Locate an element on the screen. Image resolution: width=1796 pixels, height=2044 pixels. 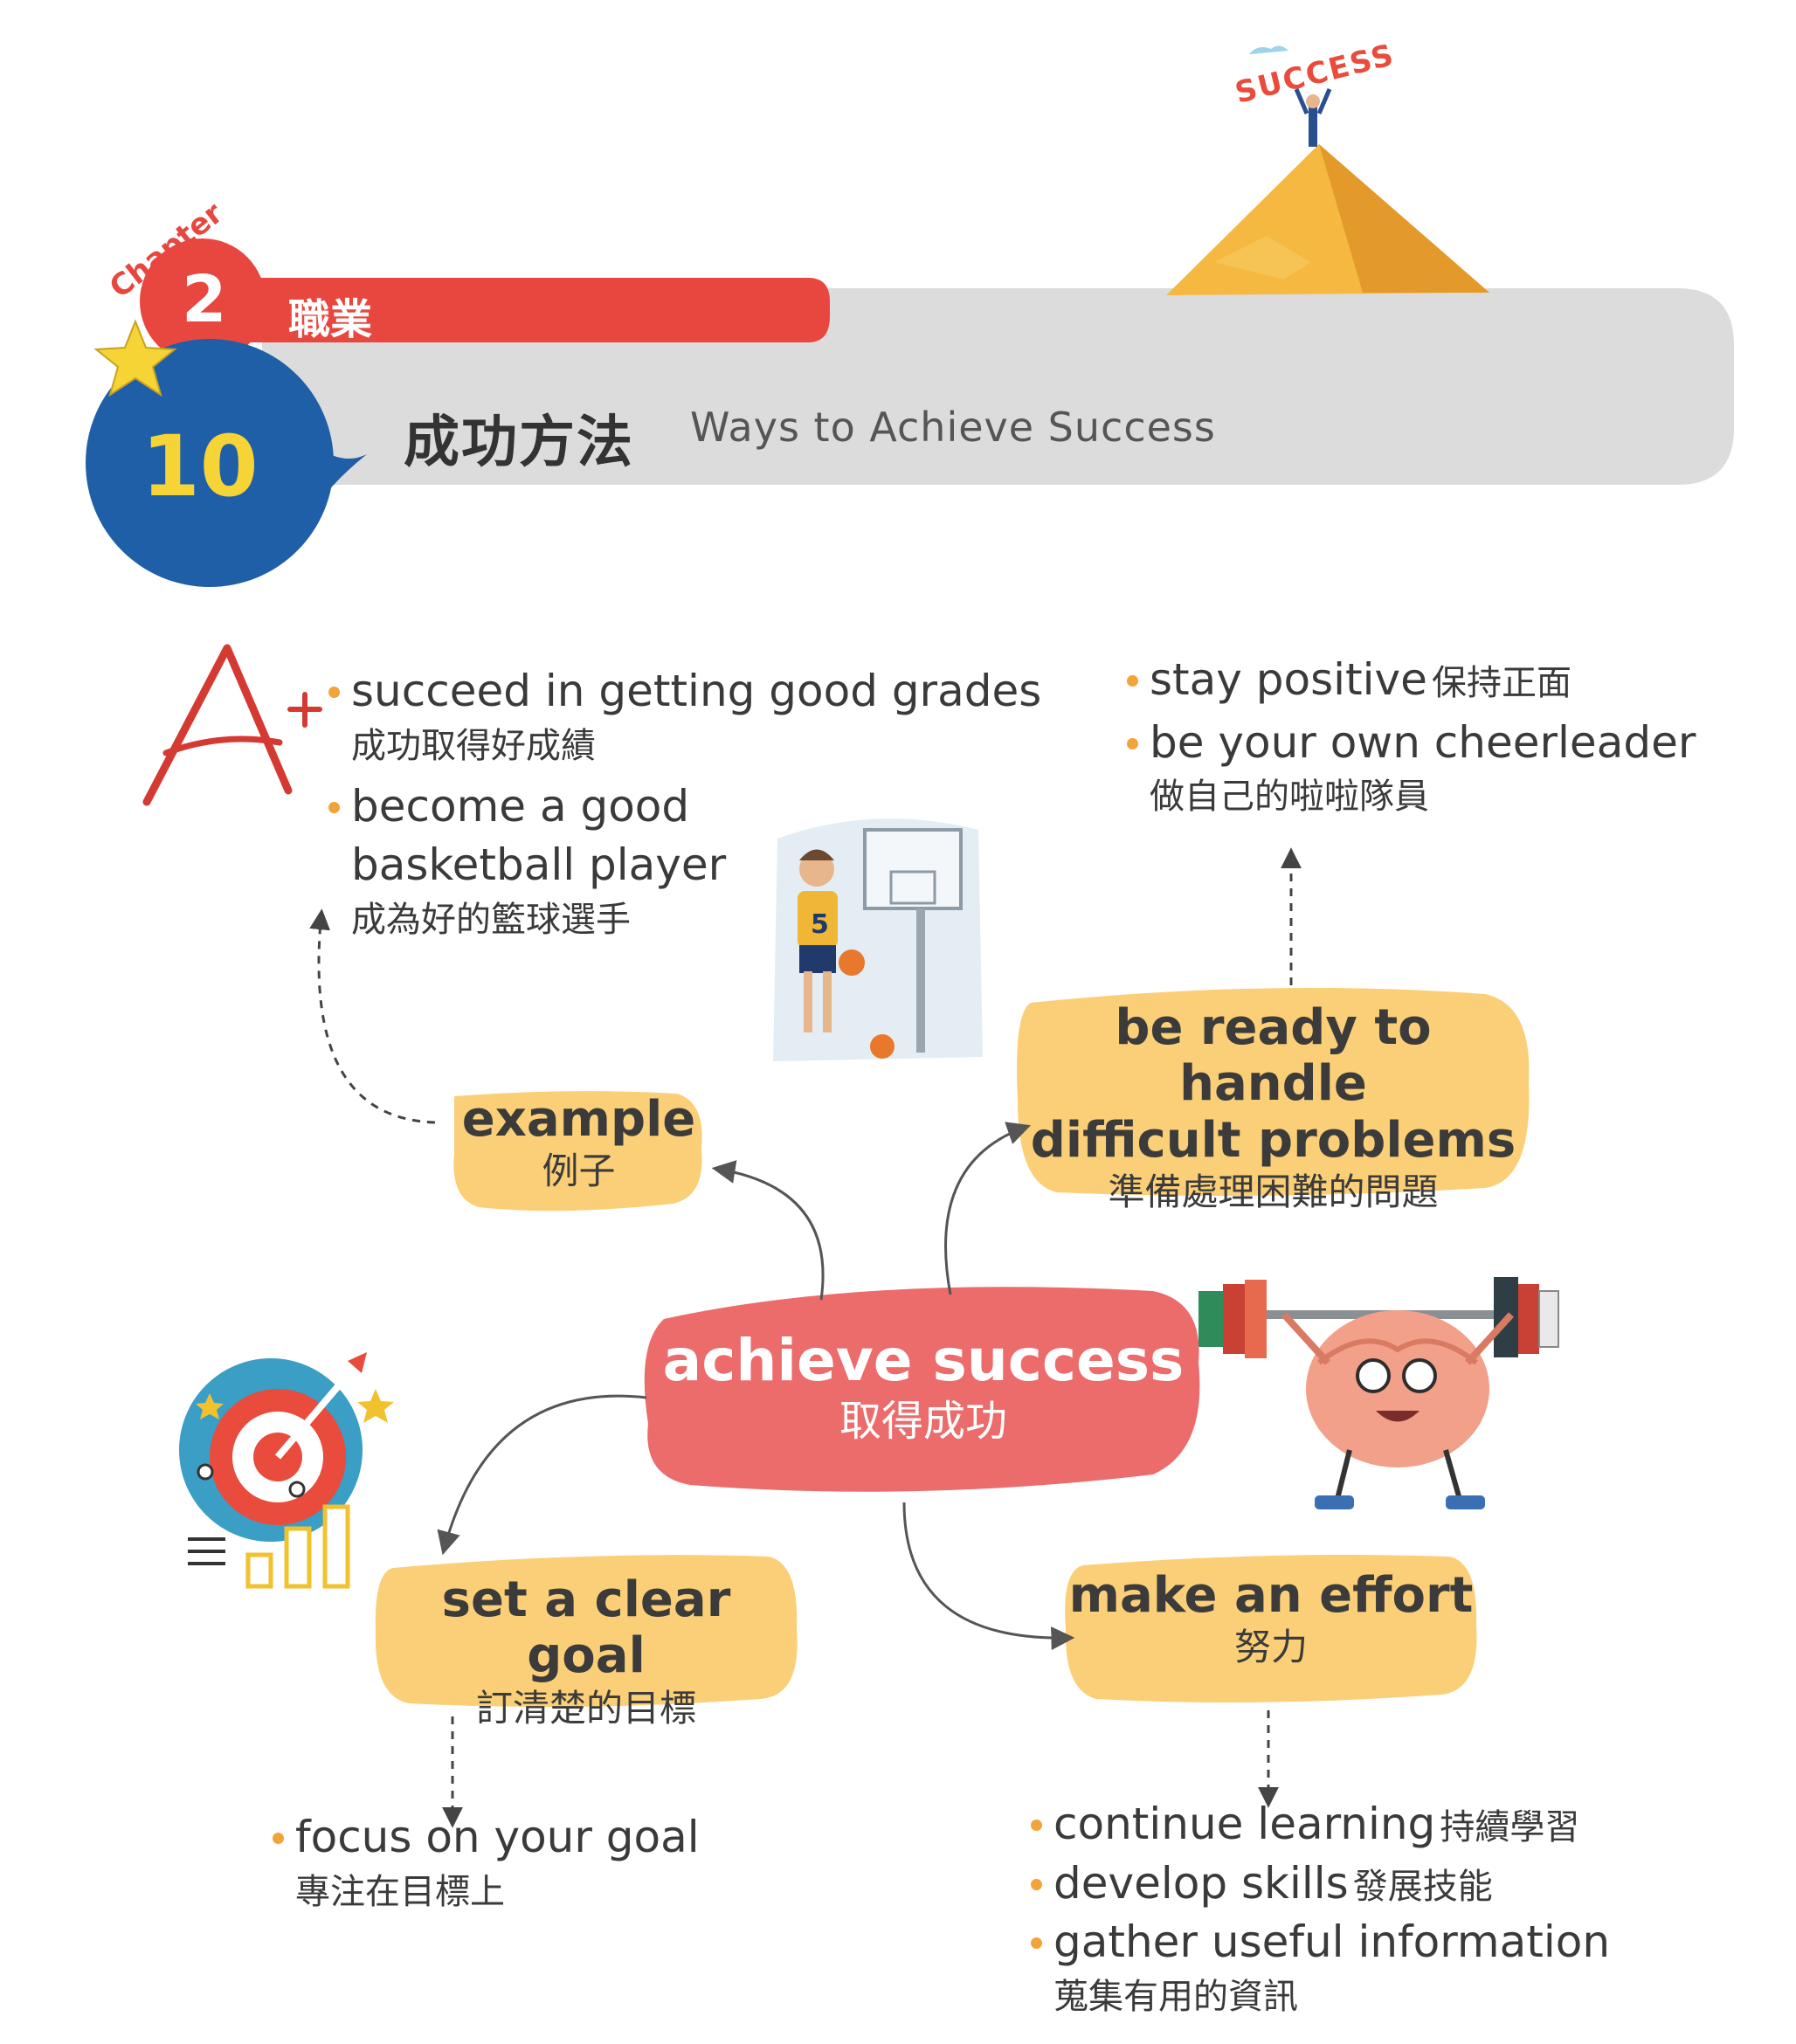
ready-bubble is located at coordinates (1273, 1092).